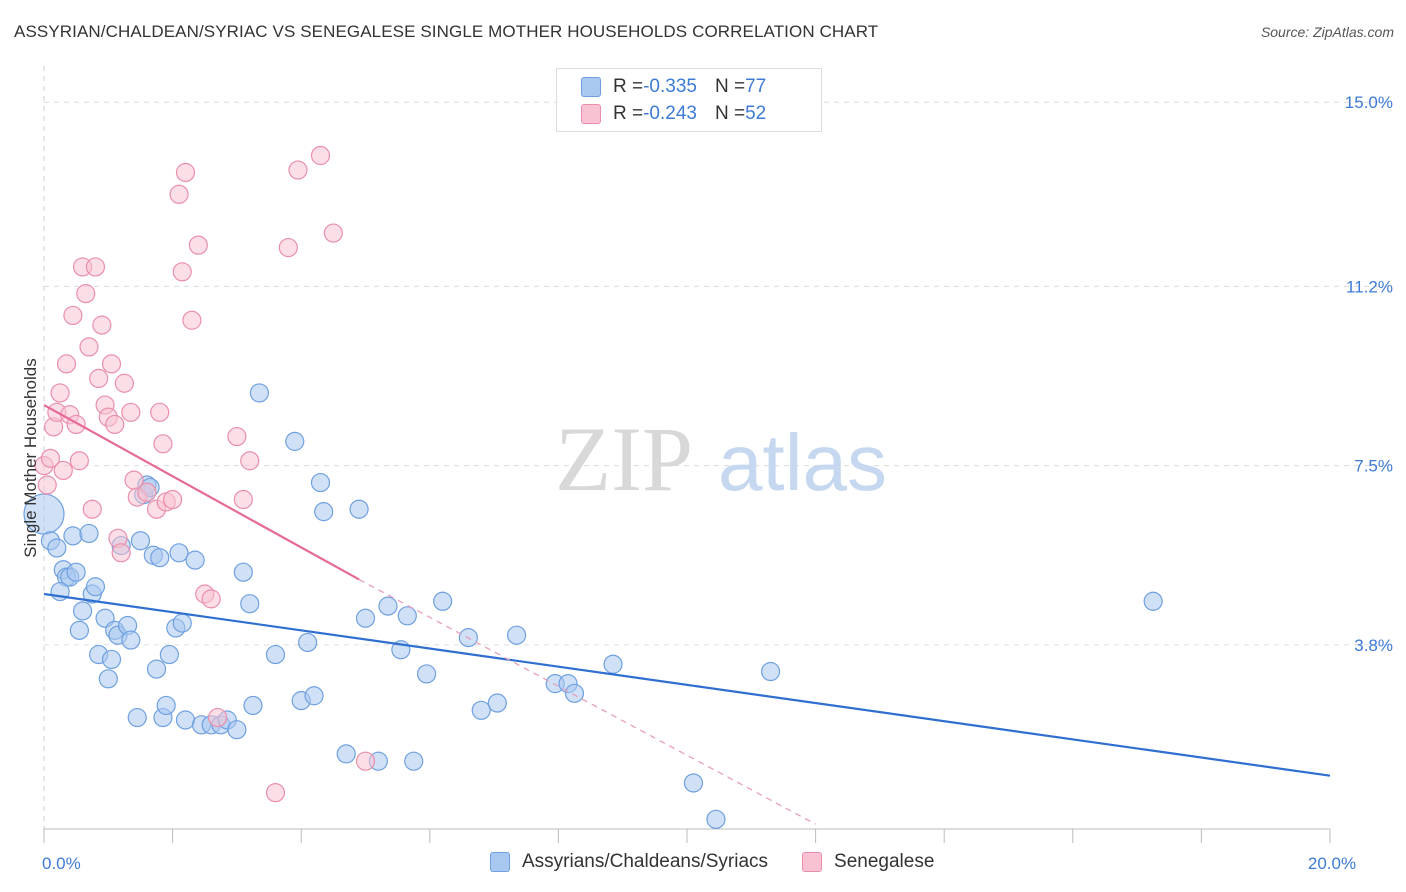 This screenshot has height=892, width=1406. What do you see at coordinates (1332, 863) in the screenshot?
I see `x-tick-label: 20.0%` at bounding box center [1332, 863].